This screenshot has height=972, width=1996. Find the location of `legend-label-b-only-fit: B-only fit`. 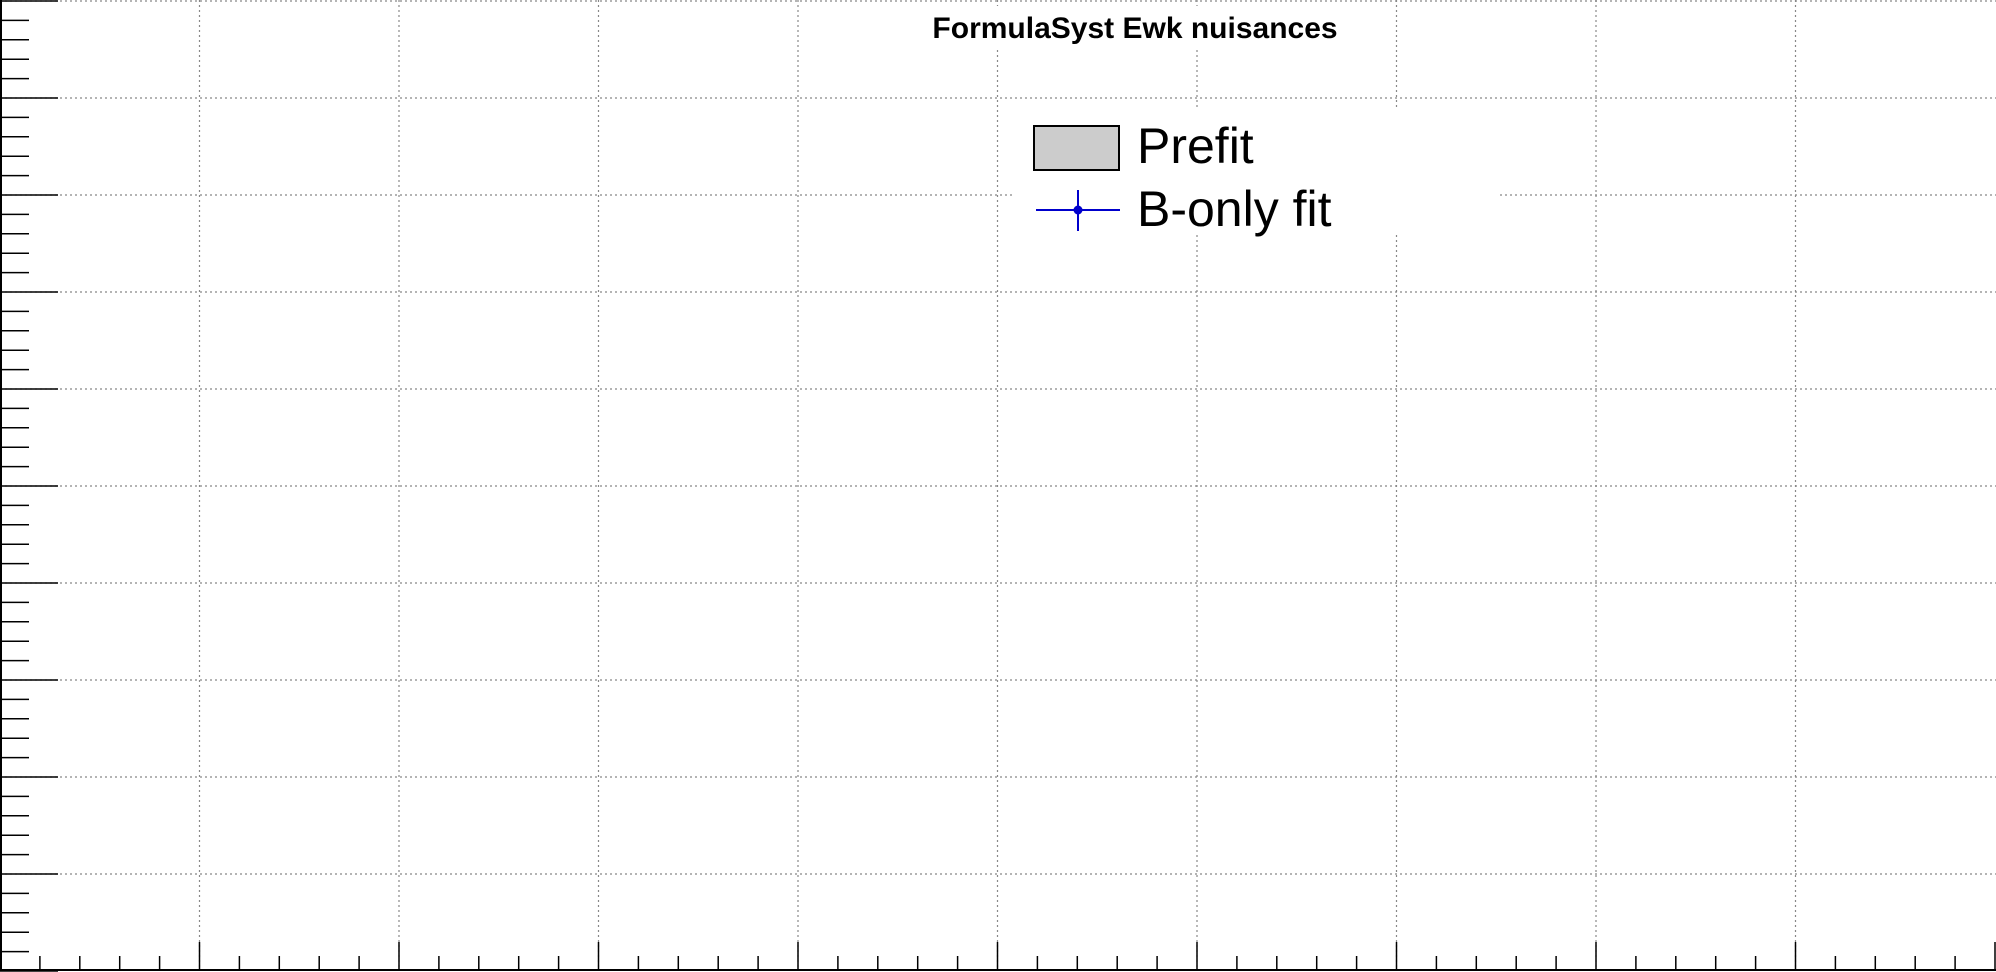

legend-label-b-only-fit: B-only fit is located at coordinates (1234, 209).